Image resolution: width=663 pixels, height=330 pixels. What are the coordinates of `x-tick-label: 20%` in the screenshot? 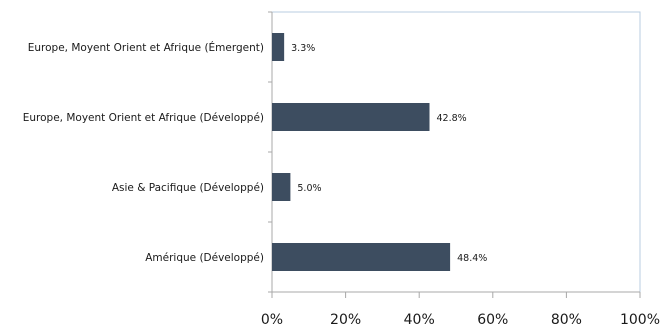 It's located at (345, 320).